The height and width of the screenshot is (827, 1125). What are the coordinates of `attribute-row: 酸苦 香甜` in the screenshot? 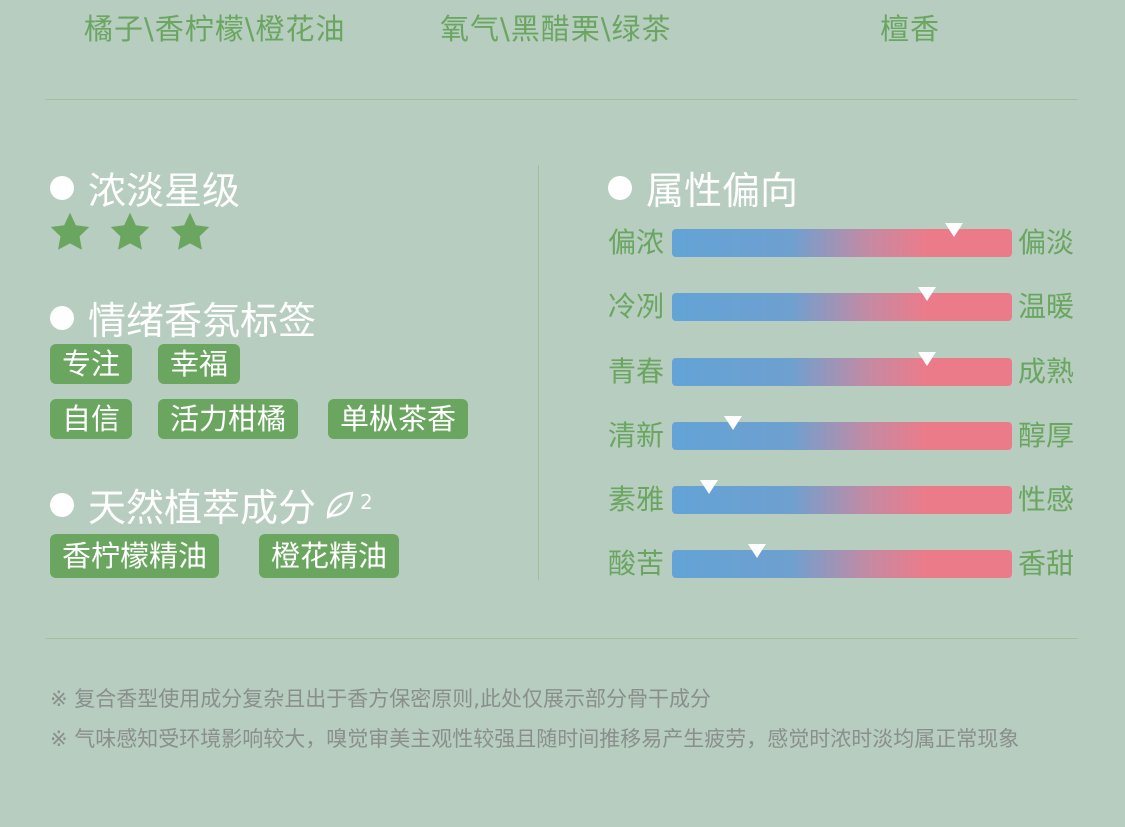 It's located at (843, 564).